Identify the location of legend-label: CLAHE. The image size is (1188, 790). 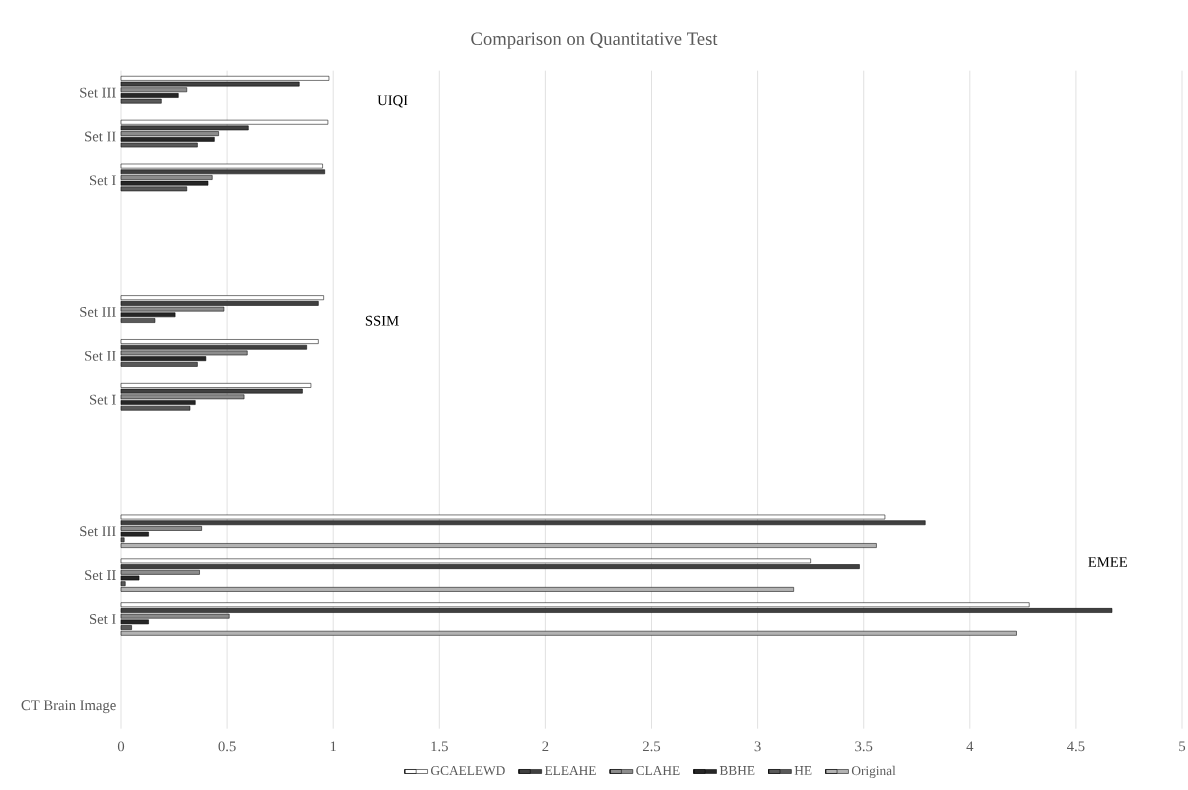
(658, 771).